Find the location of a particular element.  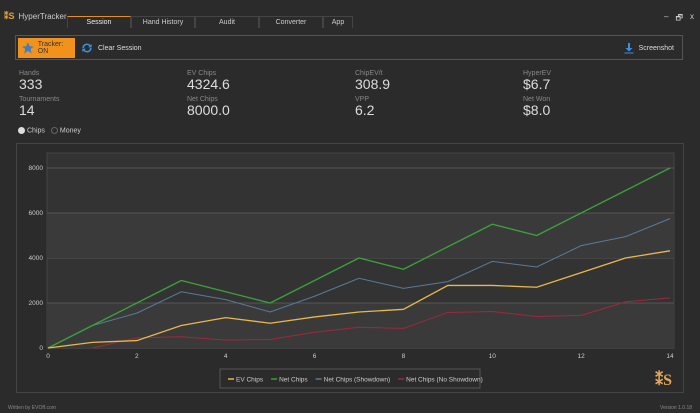

money-radio: Money is located at coordinates (65, 131).